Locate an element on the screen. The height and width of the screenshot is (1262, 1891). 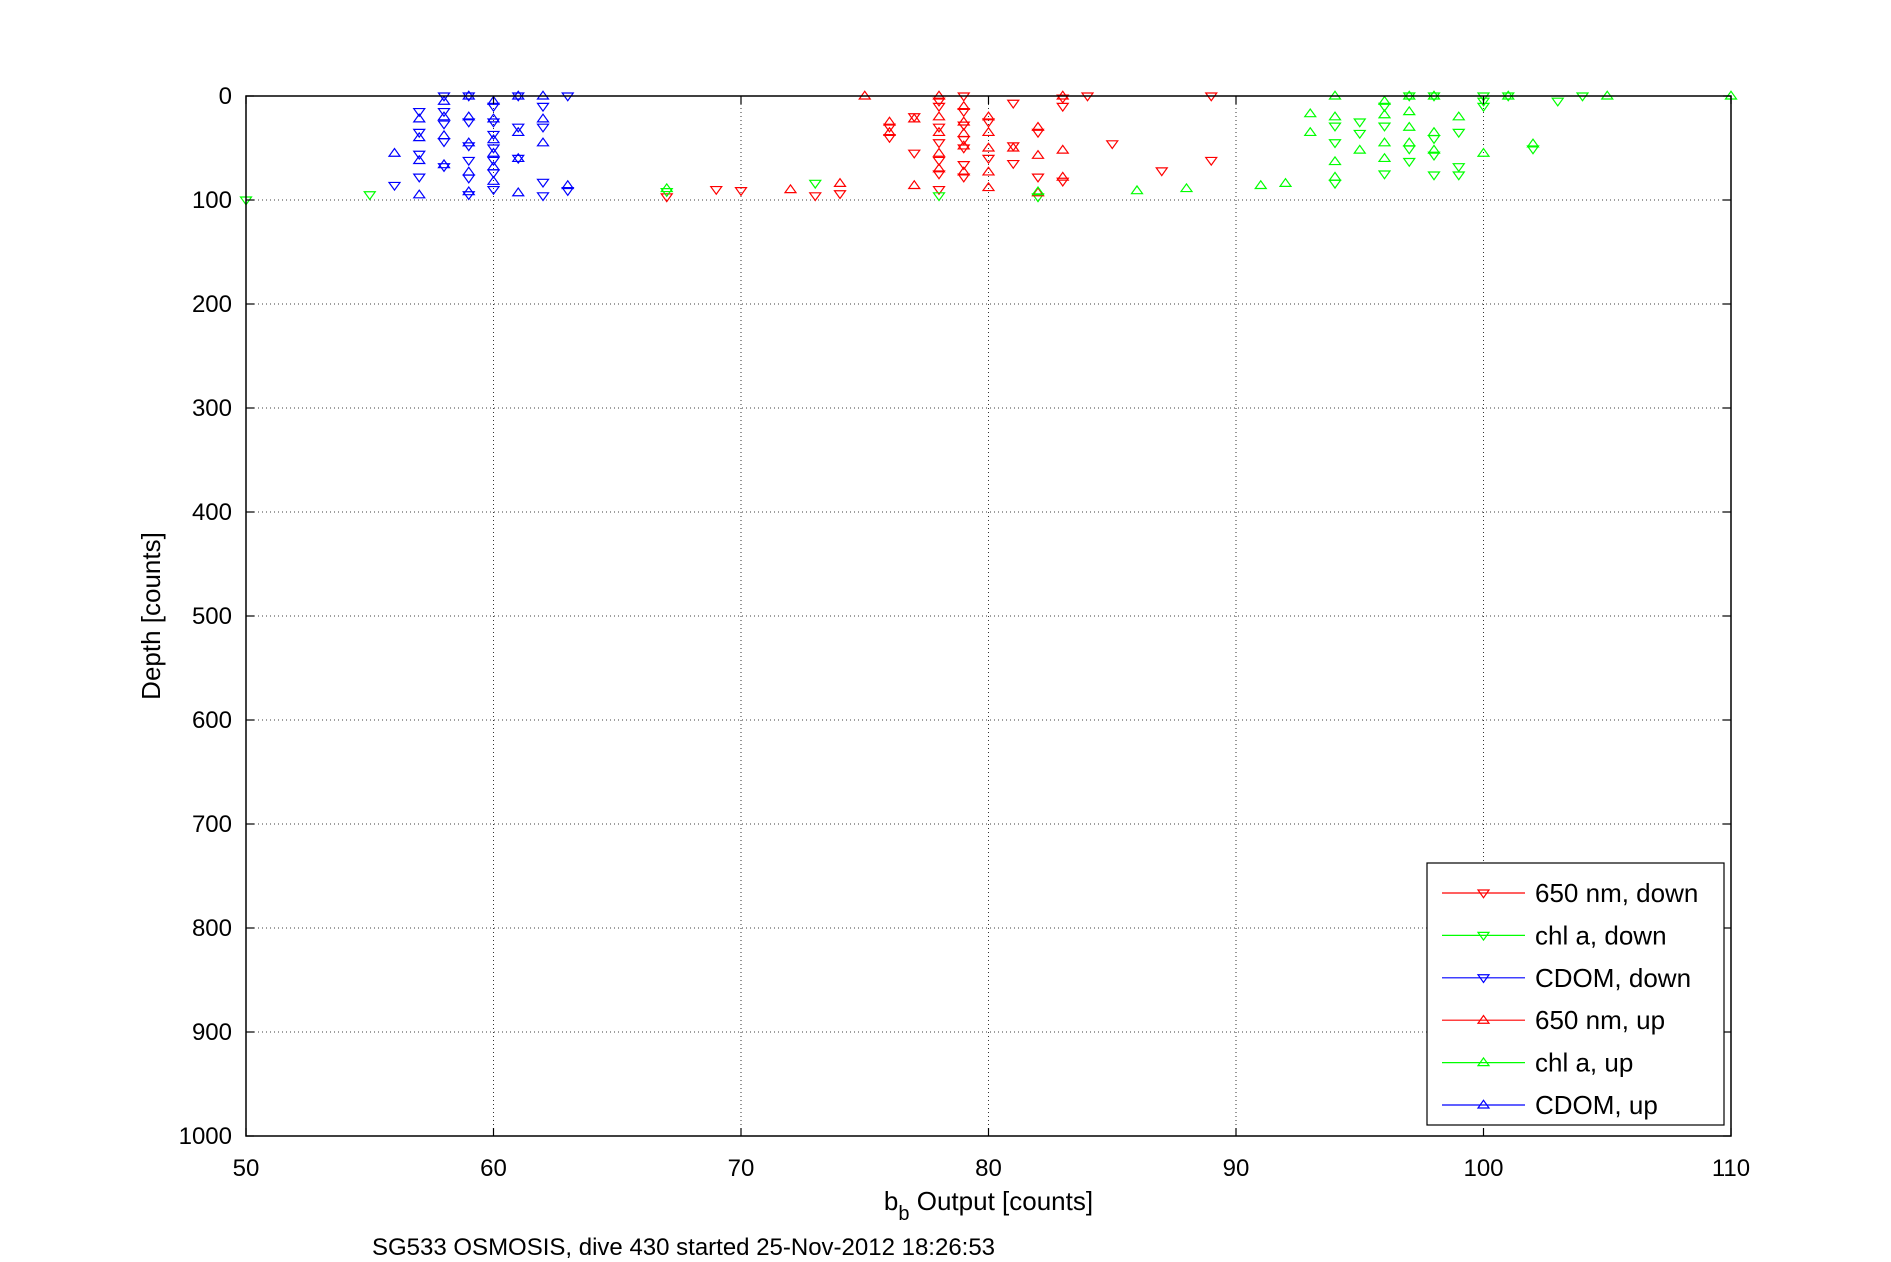
x-axis-label-rest: Output [counts] is located at coordinates (1002, 1201).